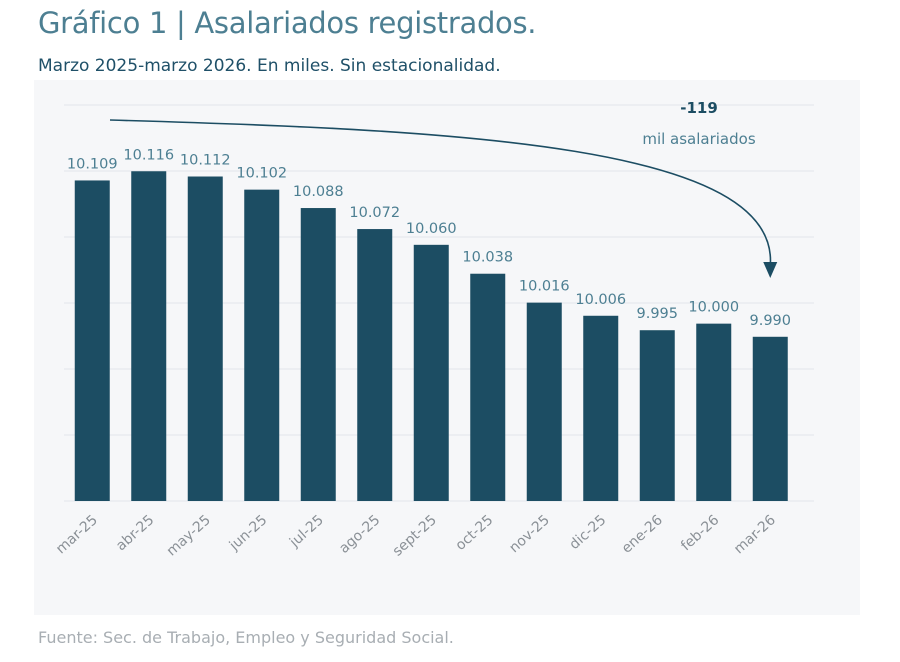  Describe the element at coordinates (713, 308) in the screenshot. I see `value-label: 10.000` at that location.